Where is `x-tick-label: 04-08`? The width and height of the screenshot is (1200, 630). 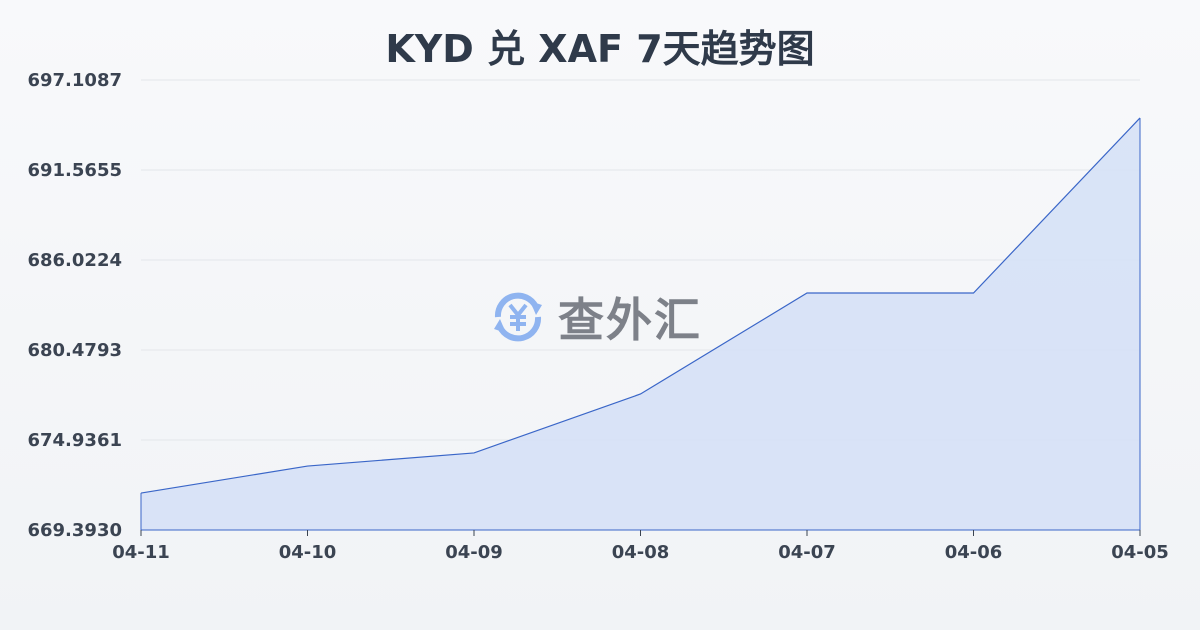
x-tick-label: 04-08 is located at coordinates (641, 552).